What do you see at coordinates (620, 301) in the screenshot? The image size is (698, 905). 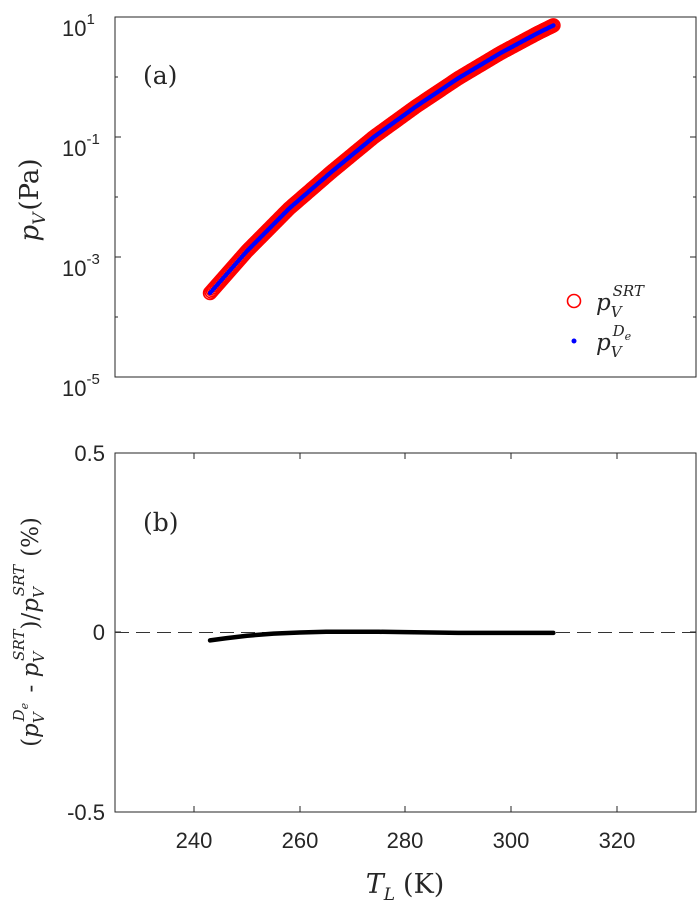 I see `legend-label-srt: pVSRT` at bounding box center [620, 301].